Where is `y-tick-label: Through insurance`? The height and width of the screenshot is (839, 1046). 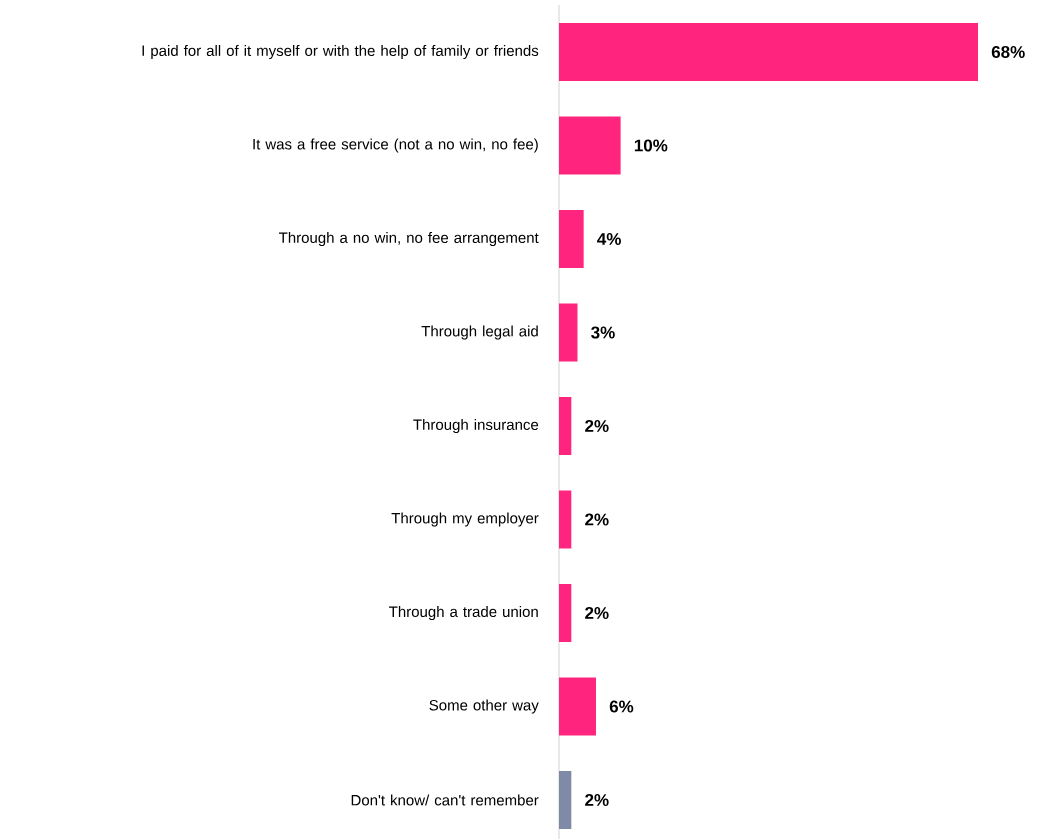 y-tick-label: Through insurance is located at coordinates (476, 426).